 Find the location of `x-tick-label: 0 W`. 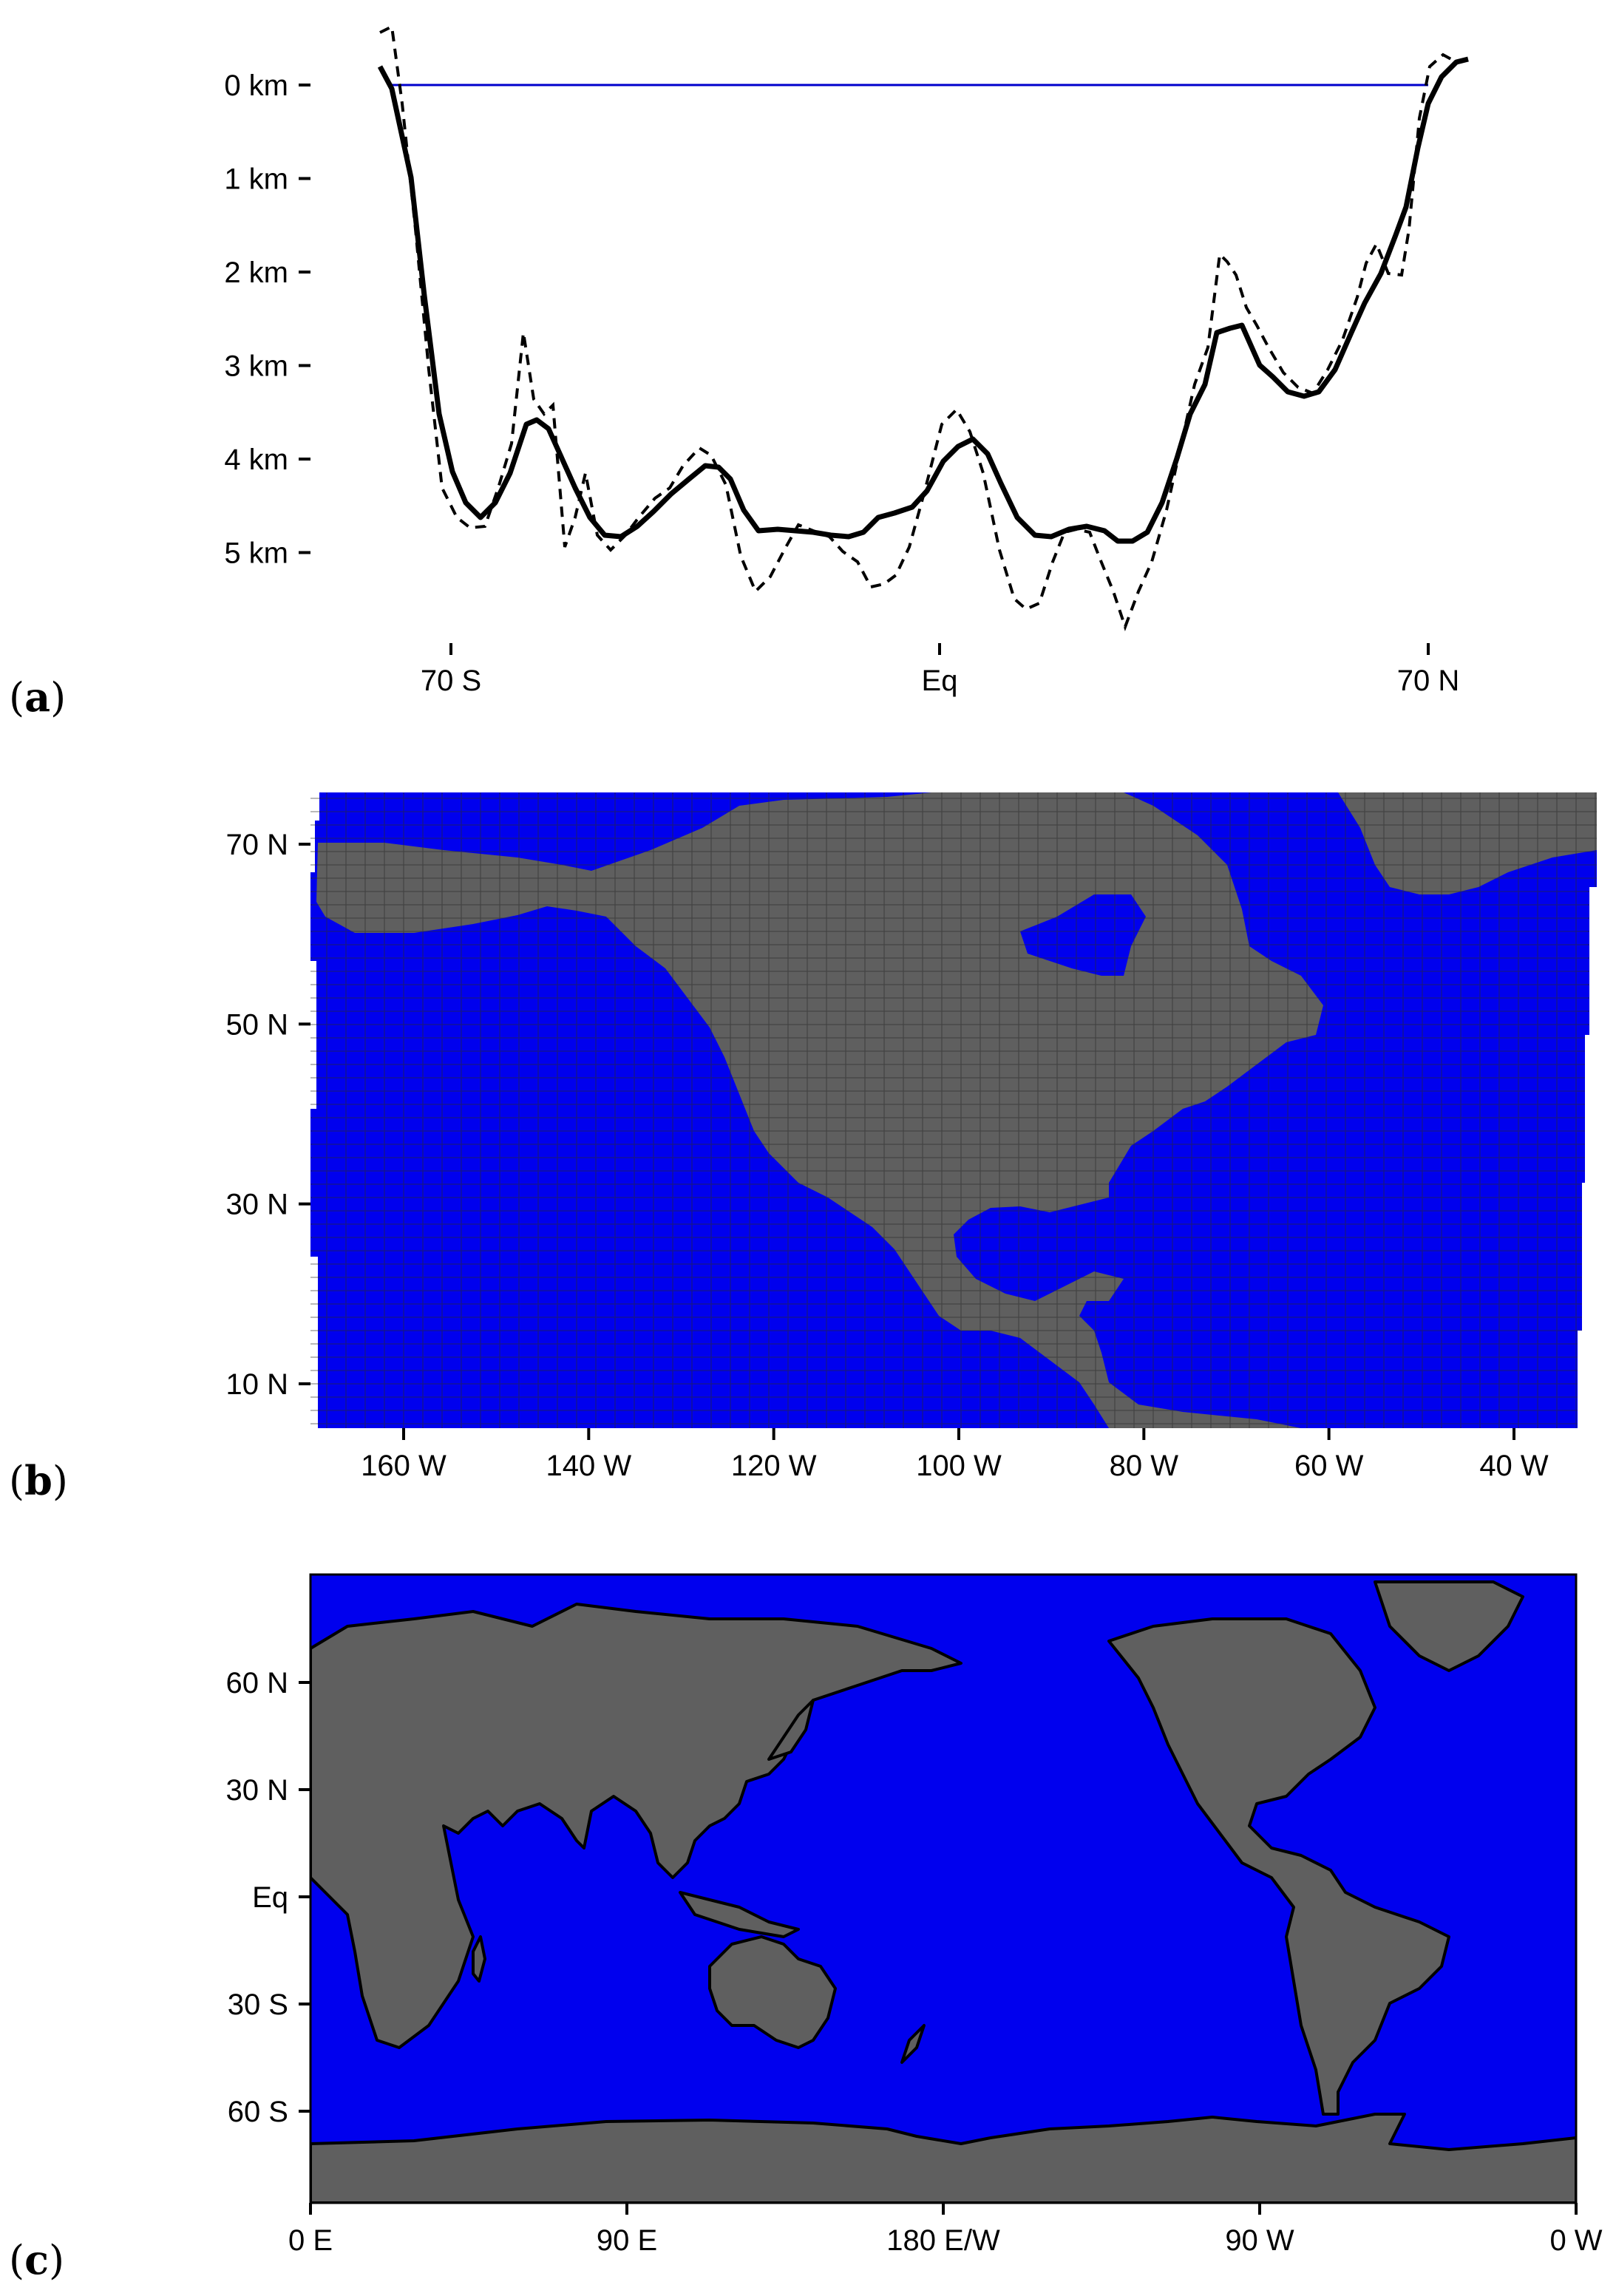

x-tick-label: 0 W is located at coordinates (1575, 2240).